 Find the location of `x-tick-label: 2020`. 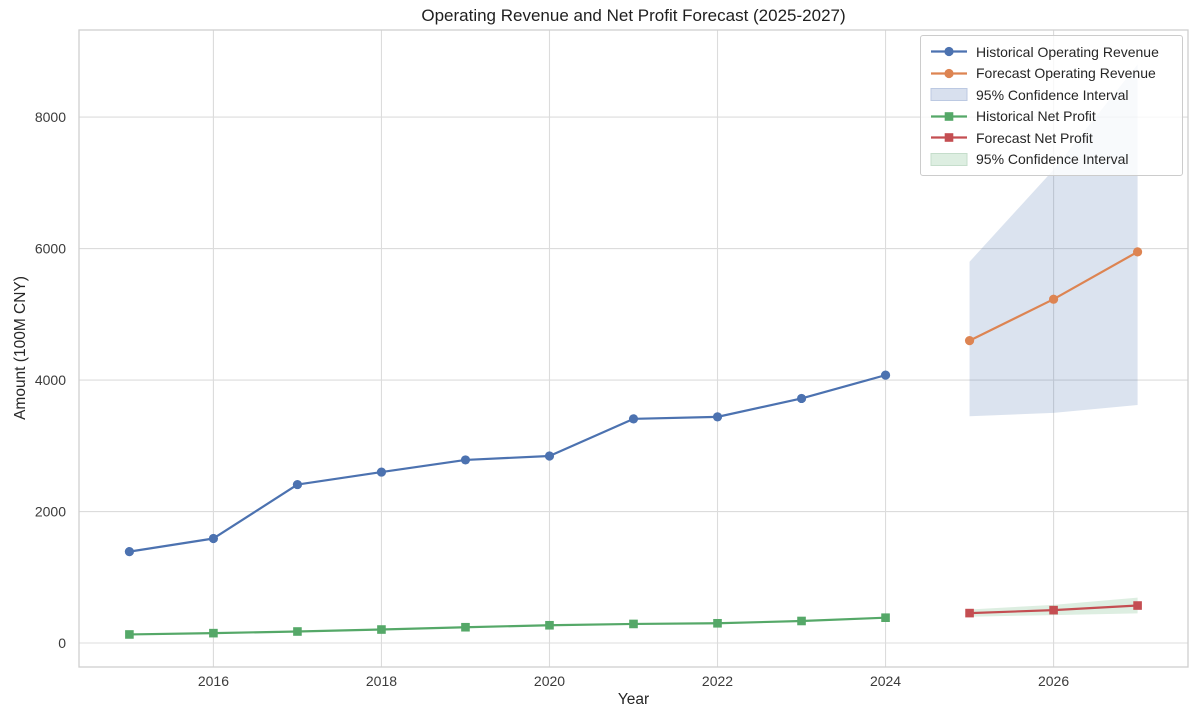

x-tick-label: 2020 is located at coordinates (549, 681).